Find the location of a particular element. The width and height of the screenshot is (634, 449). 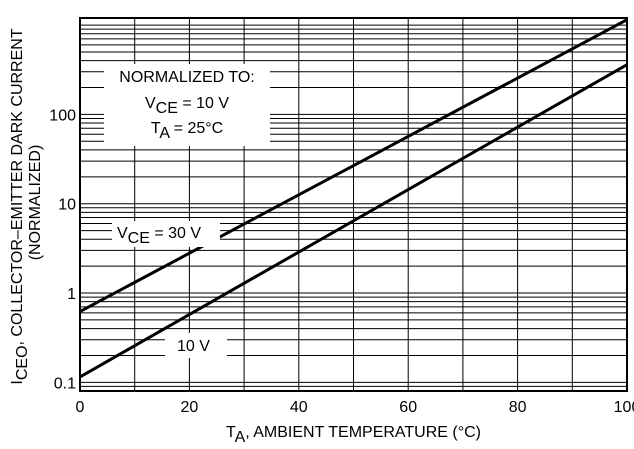

normalized-vce-label: VCE = 10 V is located at coordinates (187, 106).